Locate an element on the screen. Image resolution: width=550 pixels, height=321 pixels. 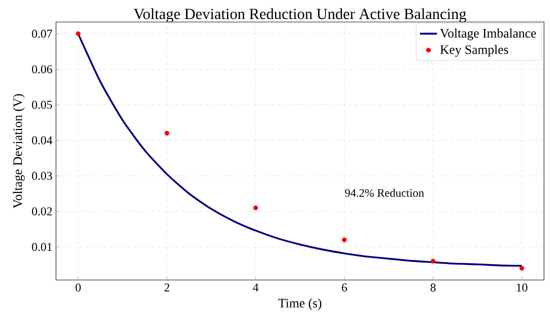
x-axis-title: Time (s) is located at coordinates (300, 304).